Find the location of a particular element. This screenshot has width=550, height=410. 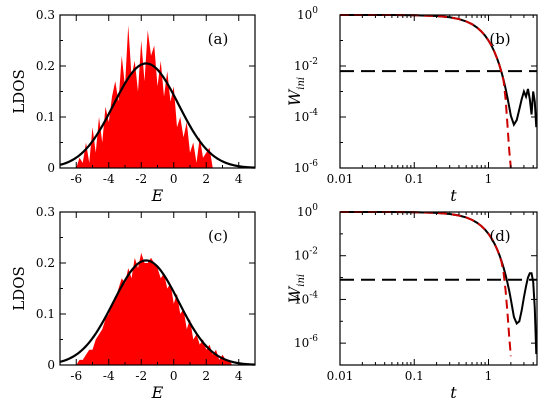

panel-label: (b) is located at coordinates (499, 39).